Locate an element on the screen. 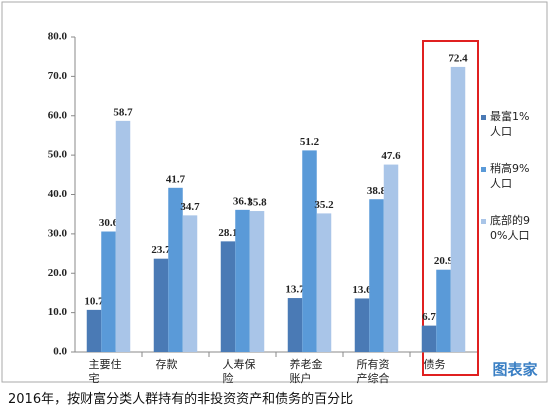 The height and width of the screenshot is (414, 550). value-label: 20.9 is located at coordinates (444, 261).